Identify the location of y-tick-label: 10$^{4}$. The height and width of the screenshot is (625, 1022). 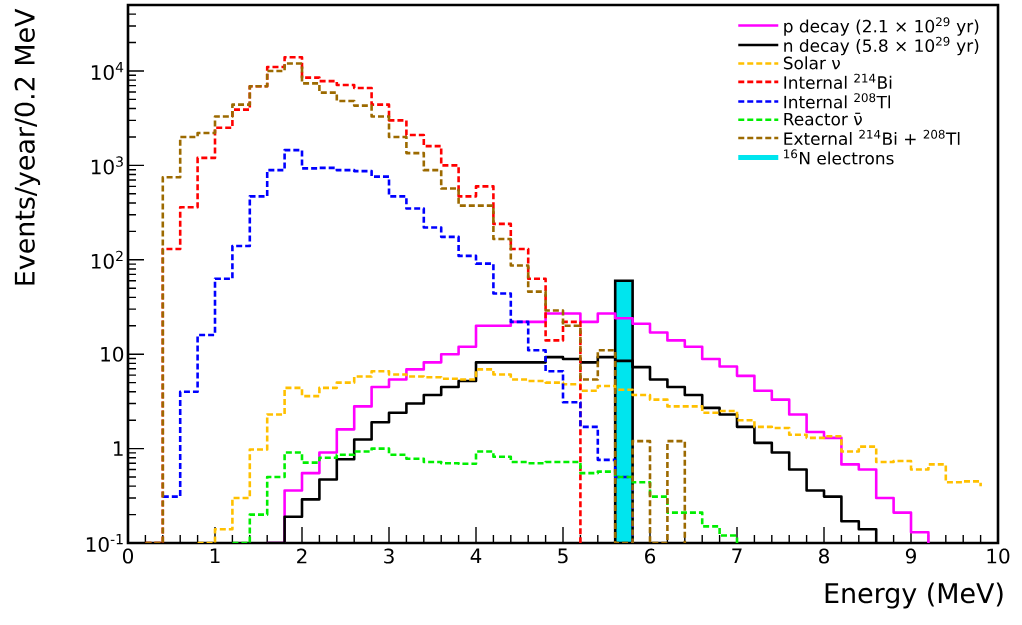
(107, 71).